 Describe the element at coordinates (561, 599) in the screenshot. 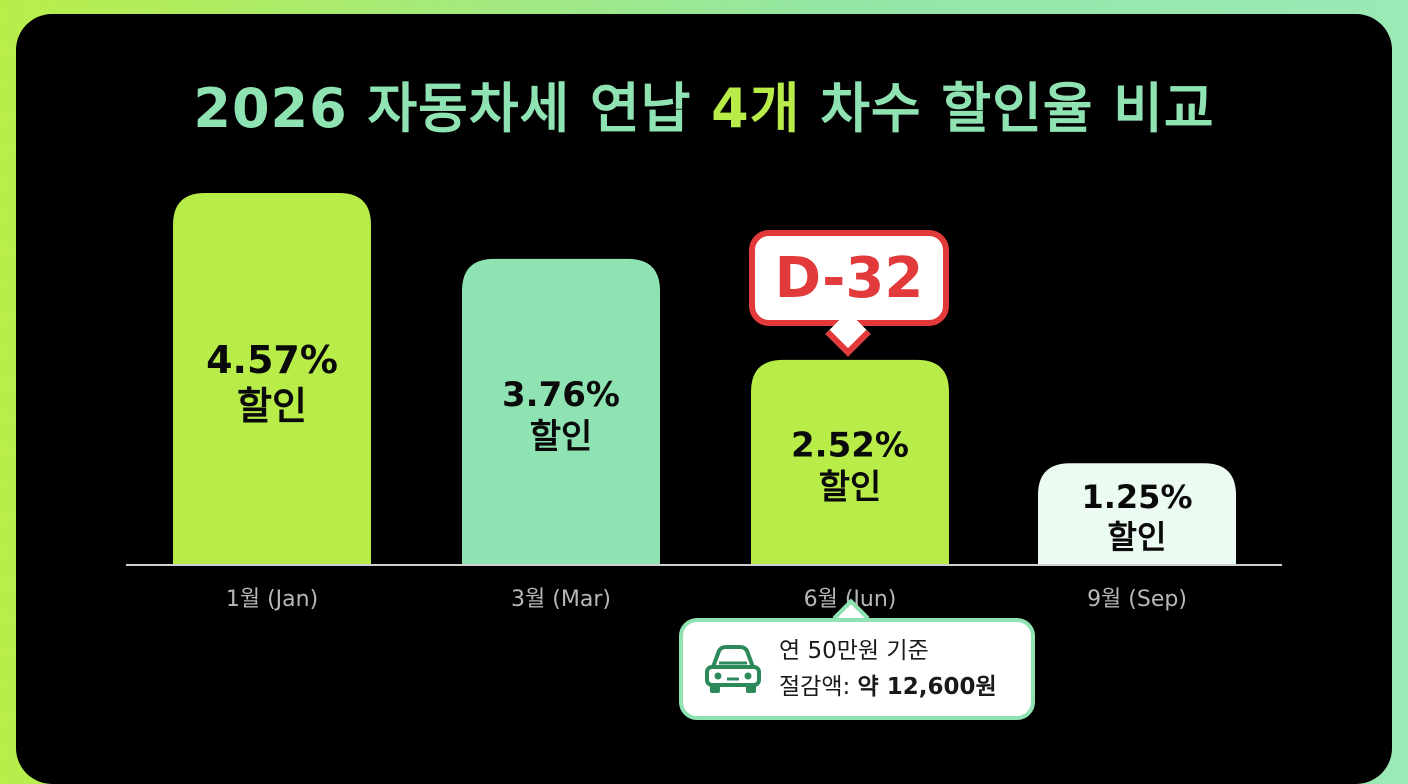

I see `x-tick-label: 3월 (Mar)` at that location.